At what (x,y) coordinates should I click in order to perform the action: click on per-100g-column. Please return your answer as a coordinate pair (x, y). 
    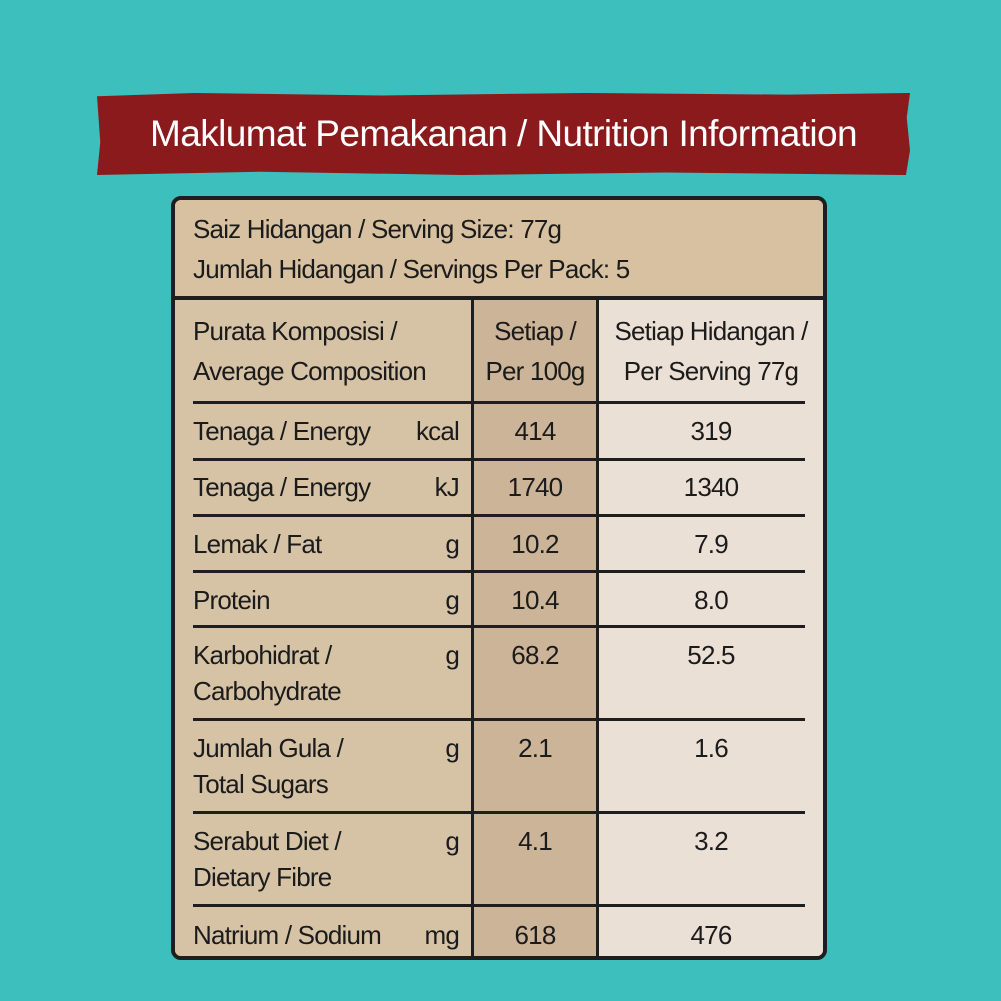
    Looking at the image, I should click on (535, 628).